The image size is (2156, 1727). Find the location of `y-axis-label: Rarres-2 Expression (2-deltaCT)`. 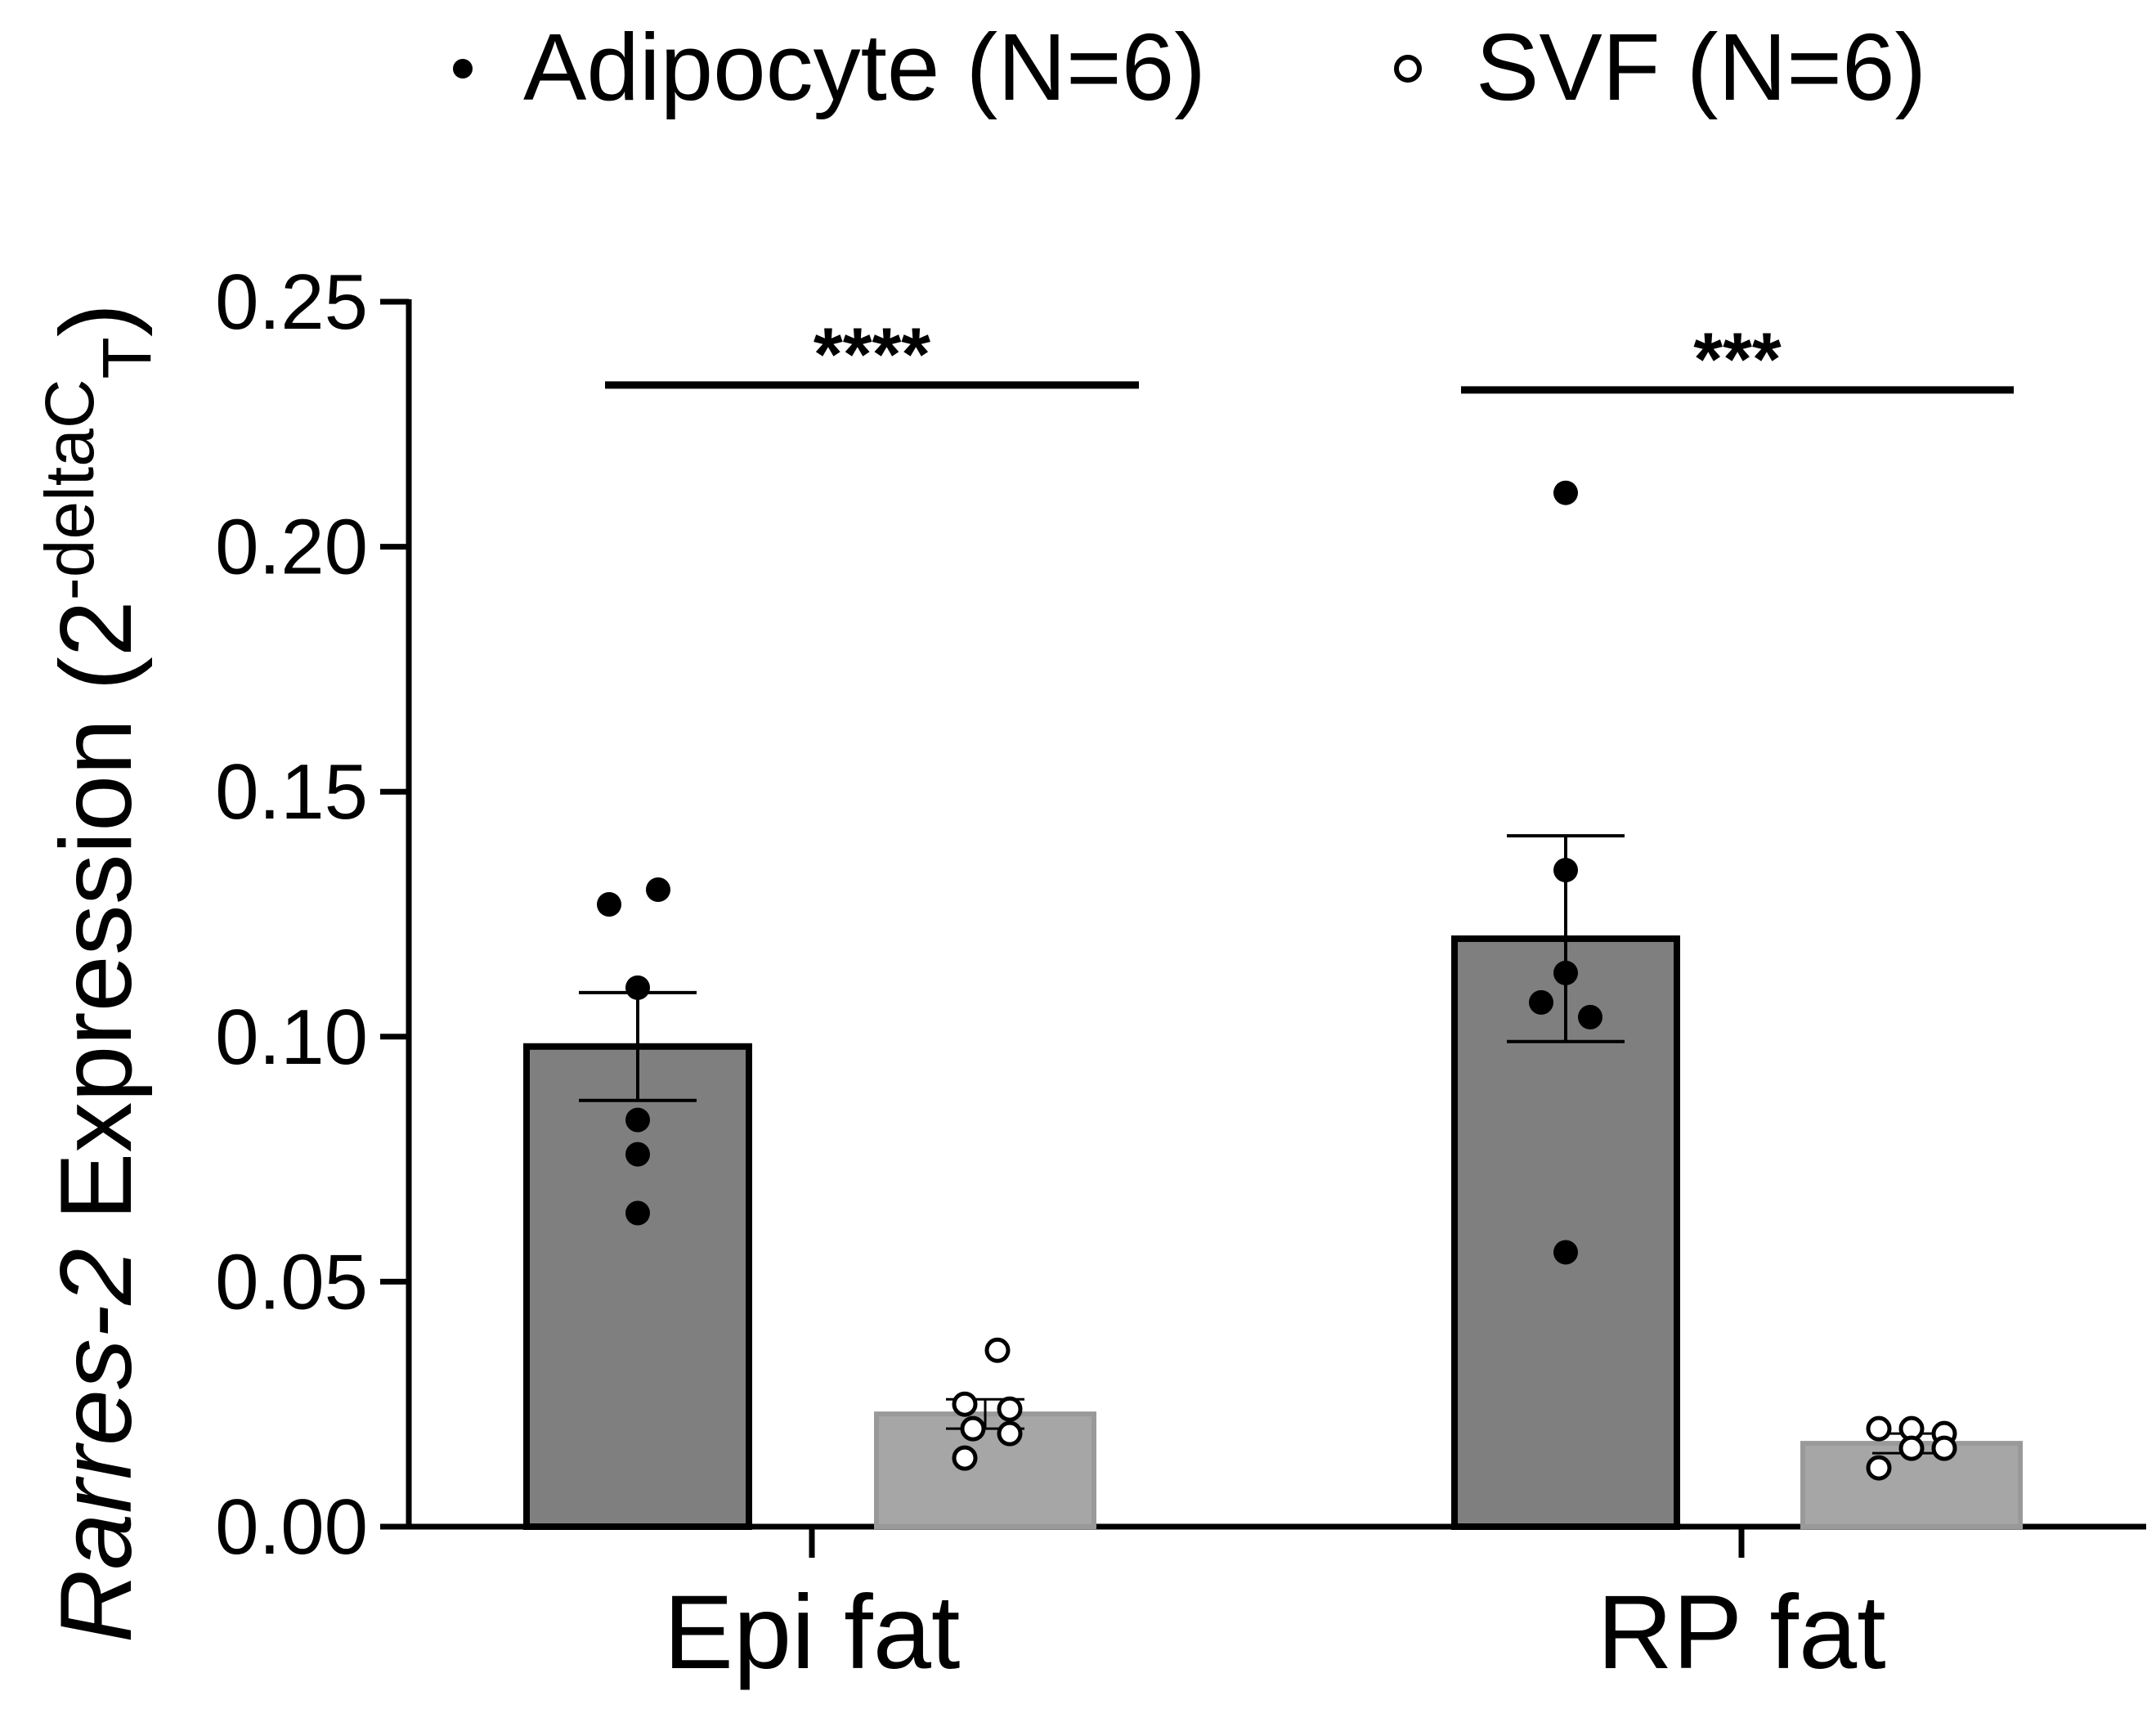

y-axis-label: Rarres-2 Expression (2-deltaCT) is located at coordinates (98, 973).